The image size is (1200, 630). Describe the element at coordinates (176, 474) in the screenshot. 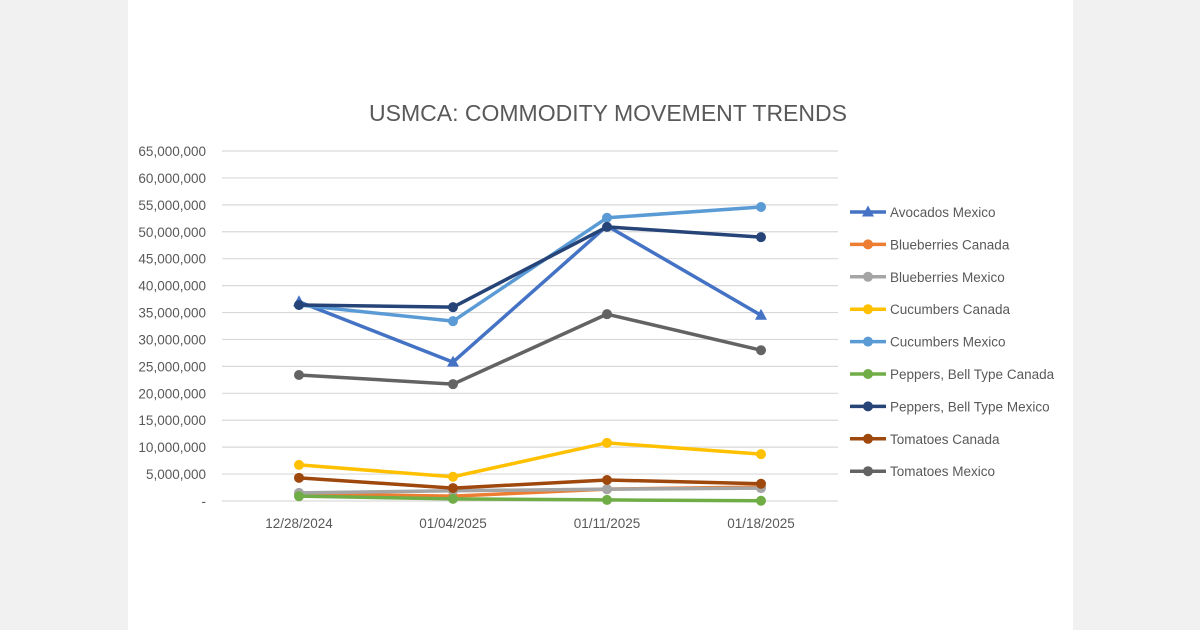

I see `y-tick-label: 5,000,000` at that location.